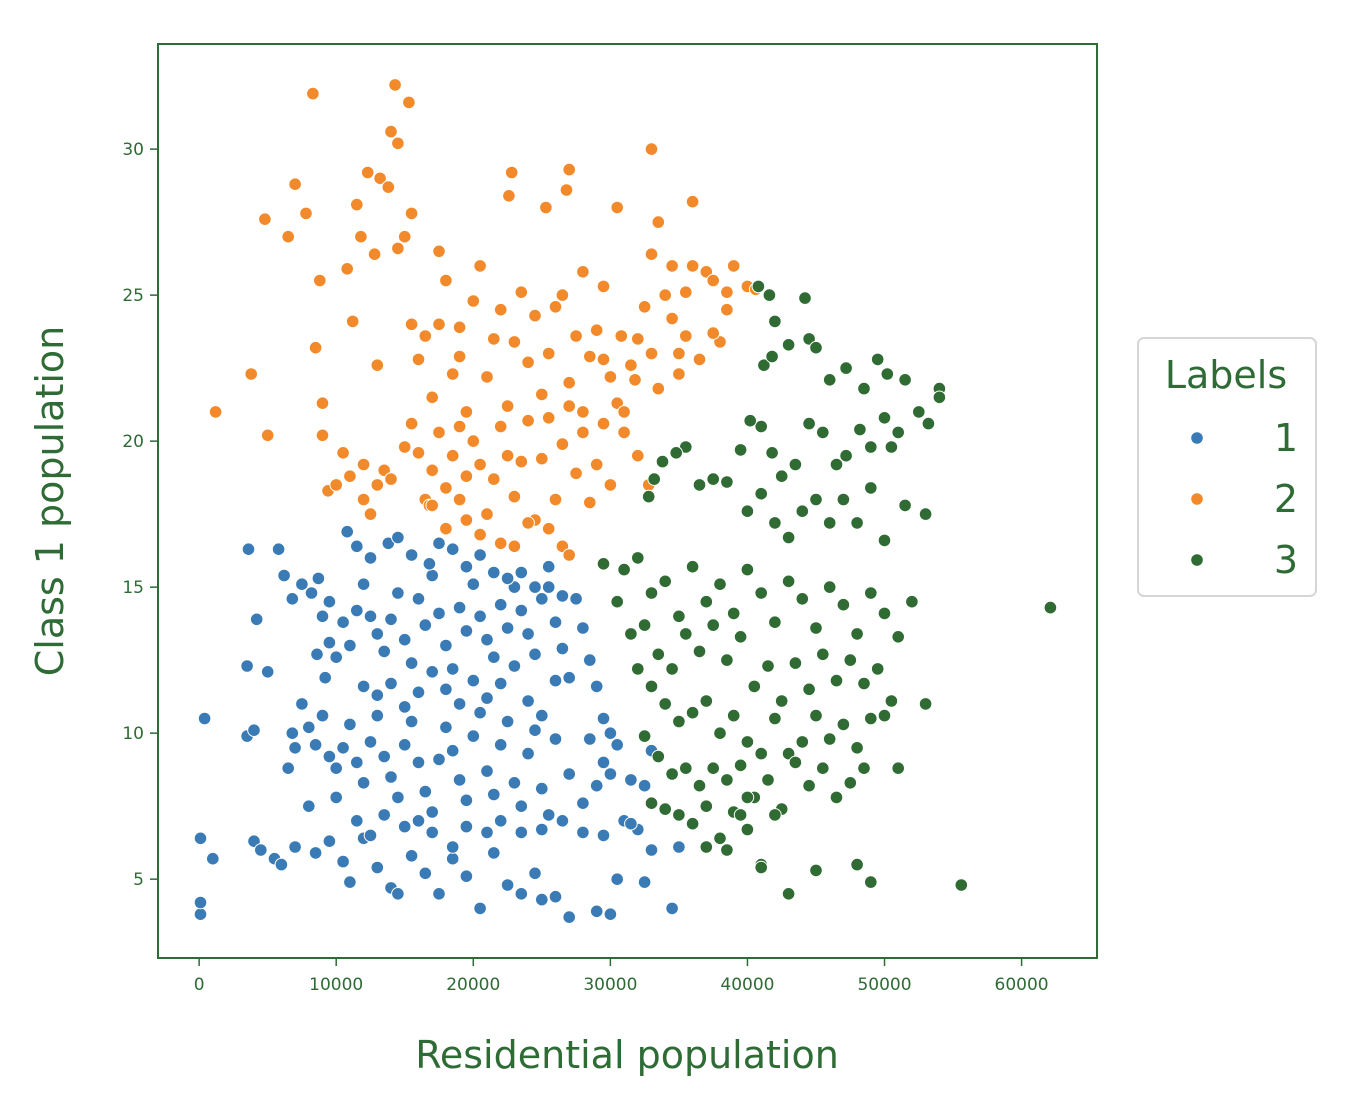  Describe the element at coordinates (1286, 438) in the screenshot. I see `legend-label-1: 1` at that location.